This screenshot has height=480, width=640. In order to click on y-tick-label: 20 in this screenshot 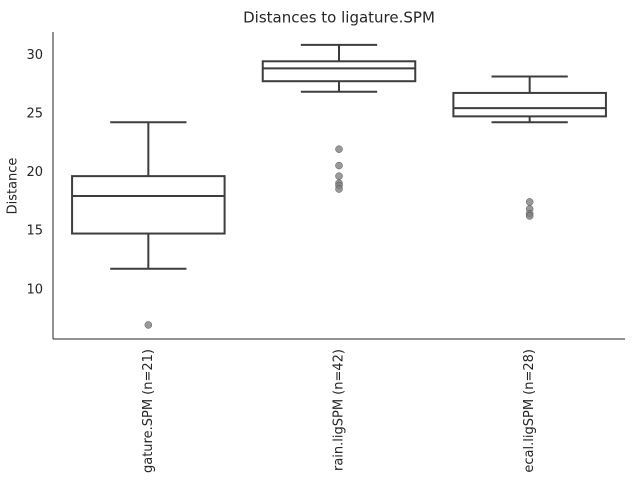, I will do `click(34, 172)`.